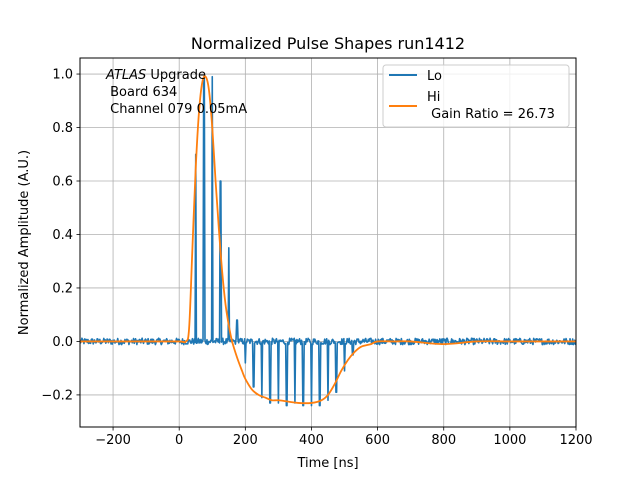 The width and height of the screenshot is (640, 480). Describe the element at coordinates (575, 440) in the screenshot. I see `x-tick-label: 1200` at that location.